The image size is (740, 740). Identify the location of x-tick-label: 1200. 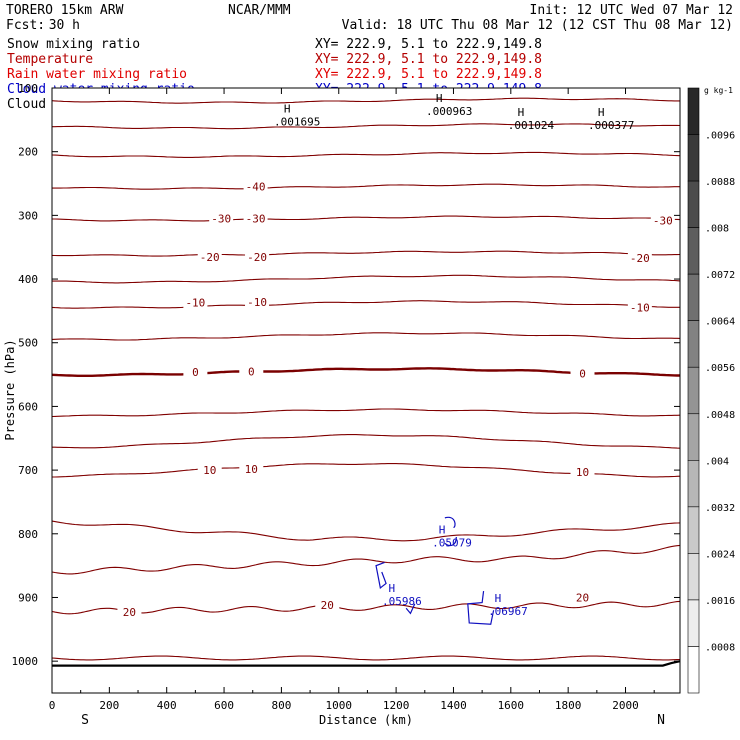
(396, 705).